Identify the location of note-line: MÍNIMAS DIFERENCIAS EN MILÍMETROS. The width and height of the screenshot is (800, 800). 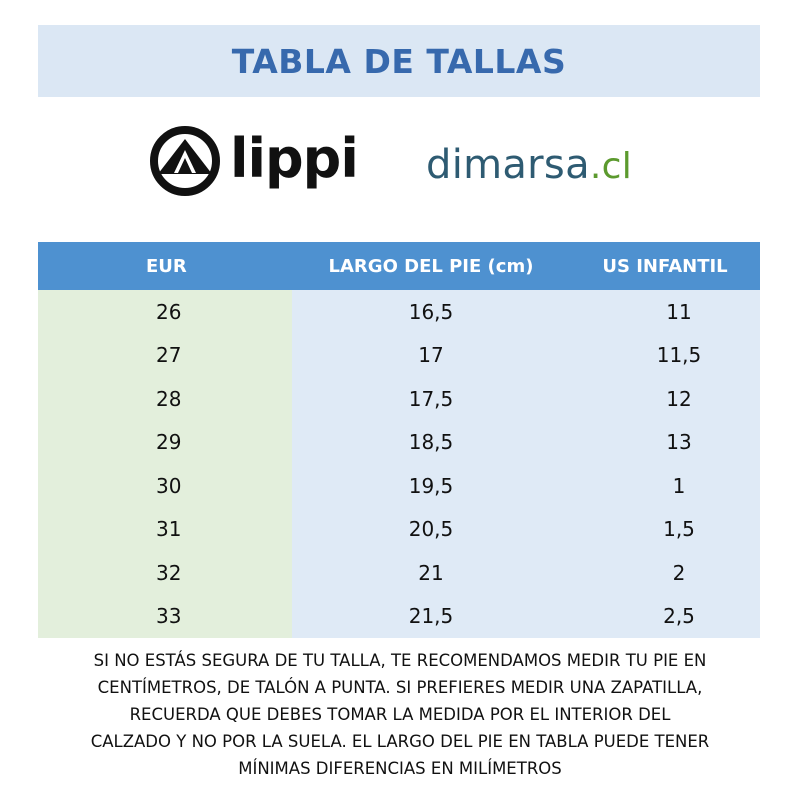
(400, 768).